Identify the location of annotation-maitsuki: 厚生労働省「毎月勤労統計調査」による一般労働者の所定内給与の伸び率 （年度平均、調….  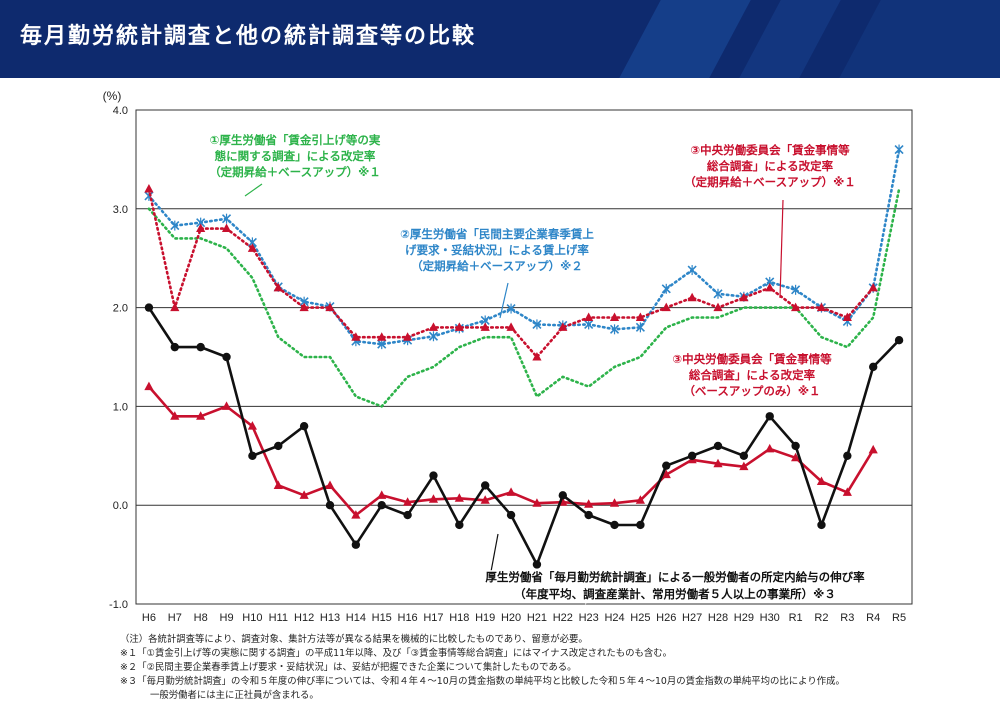
(675, 568).